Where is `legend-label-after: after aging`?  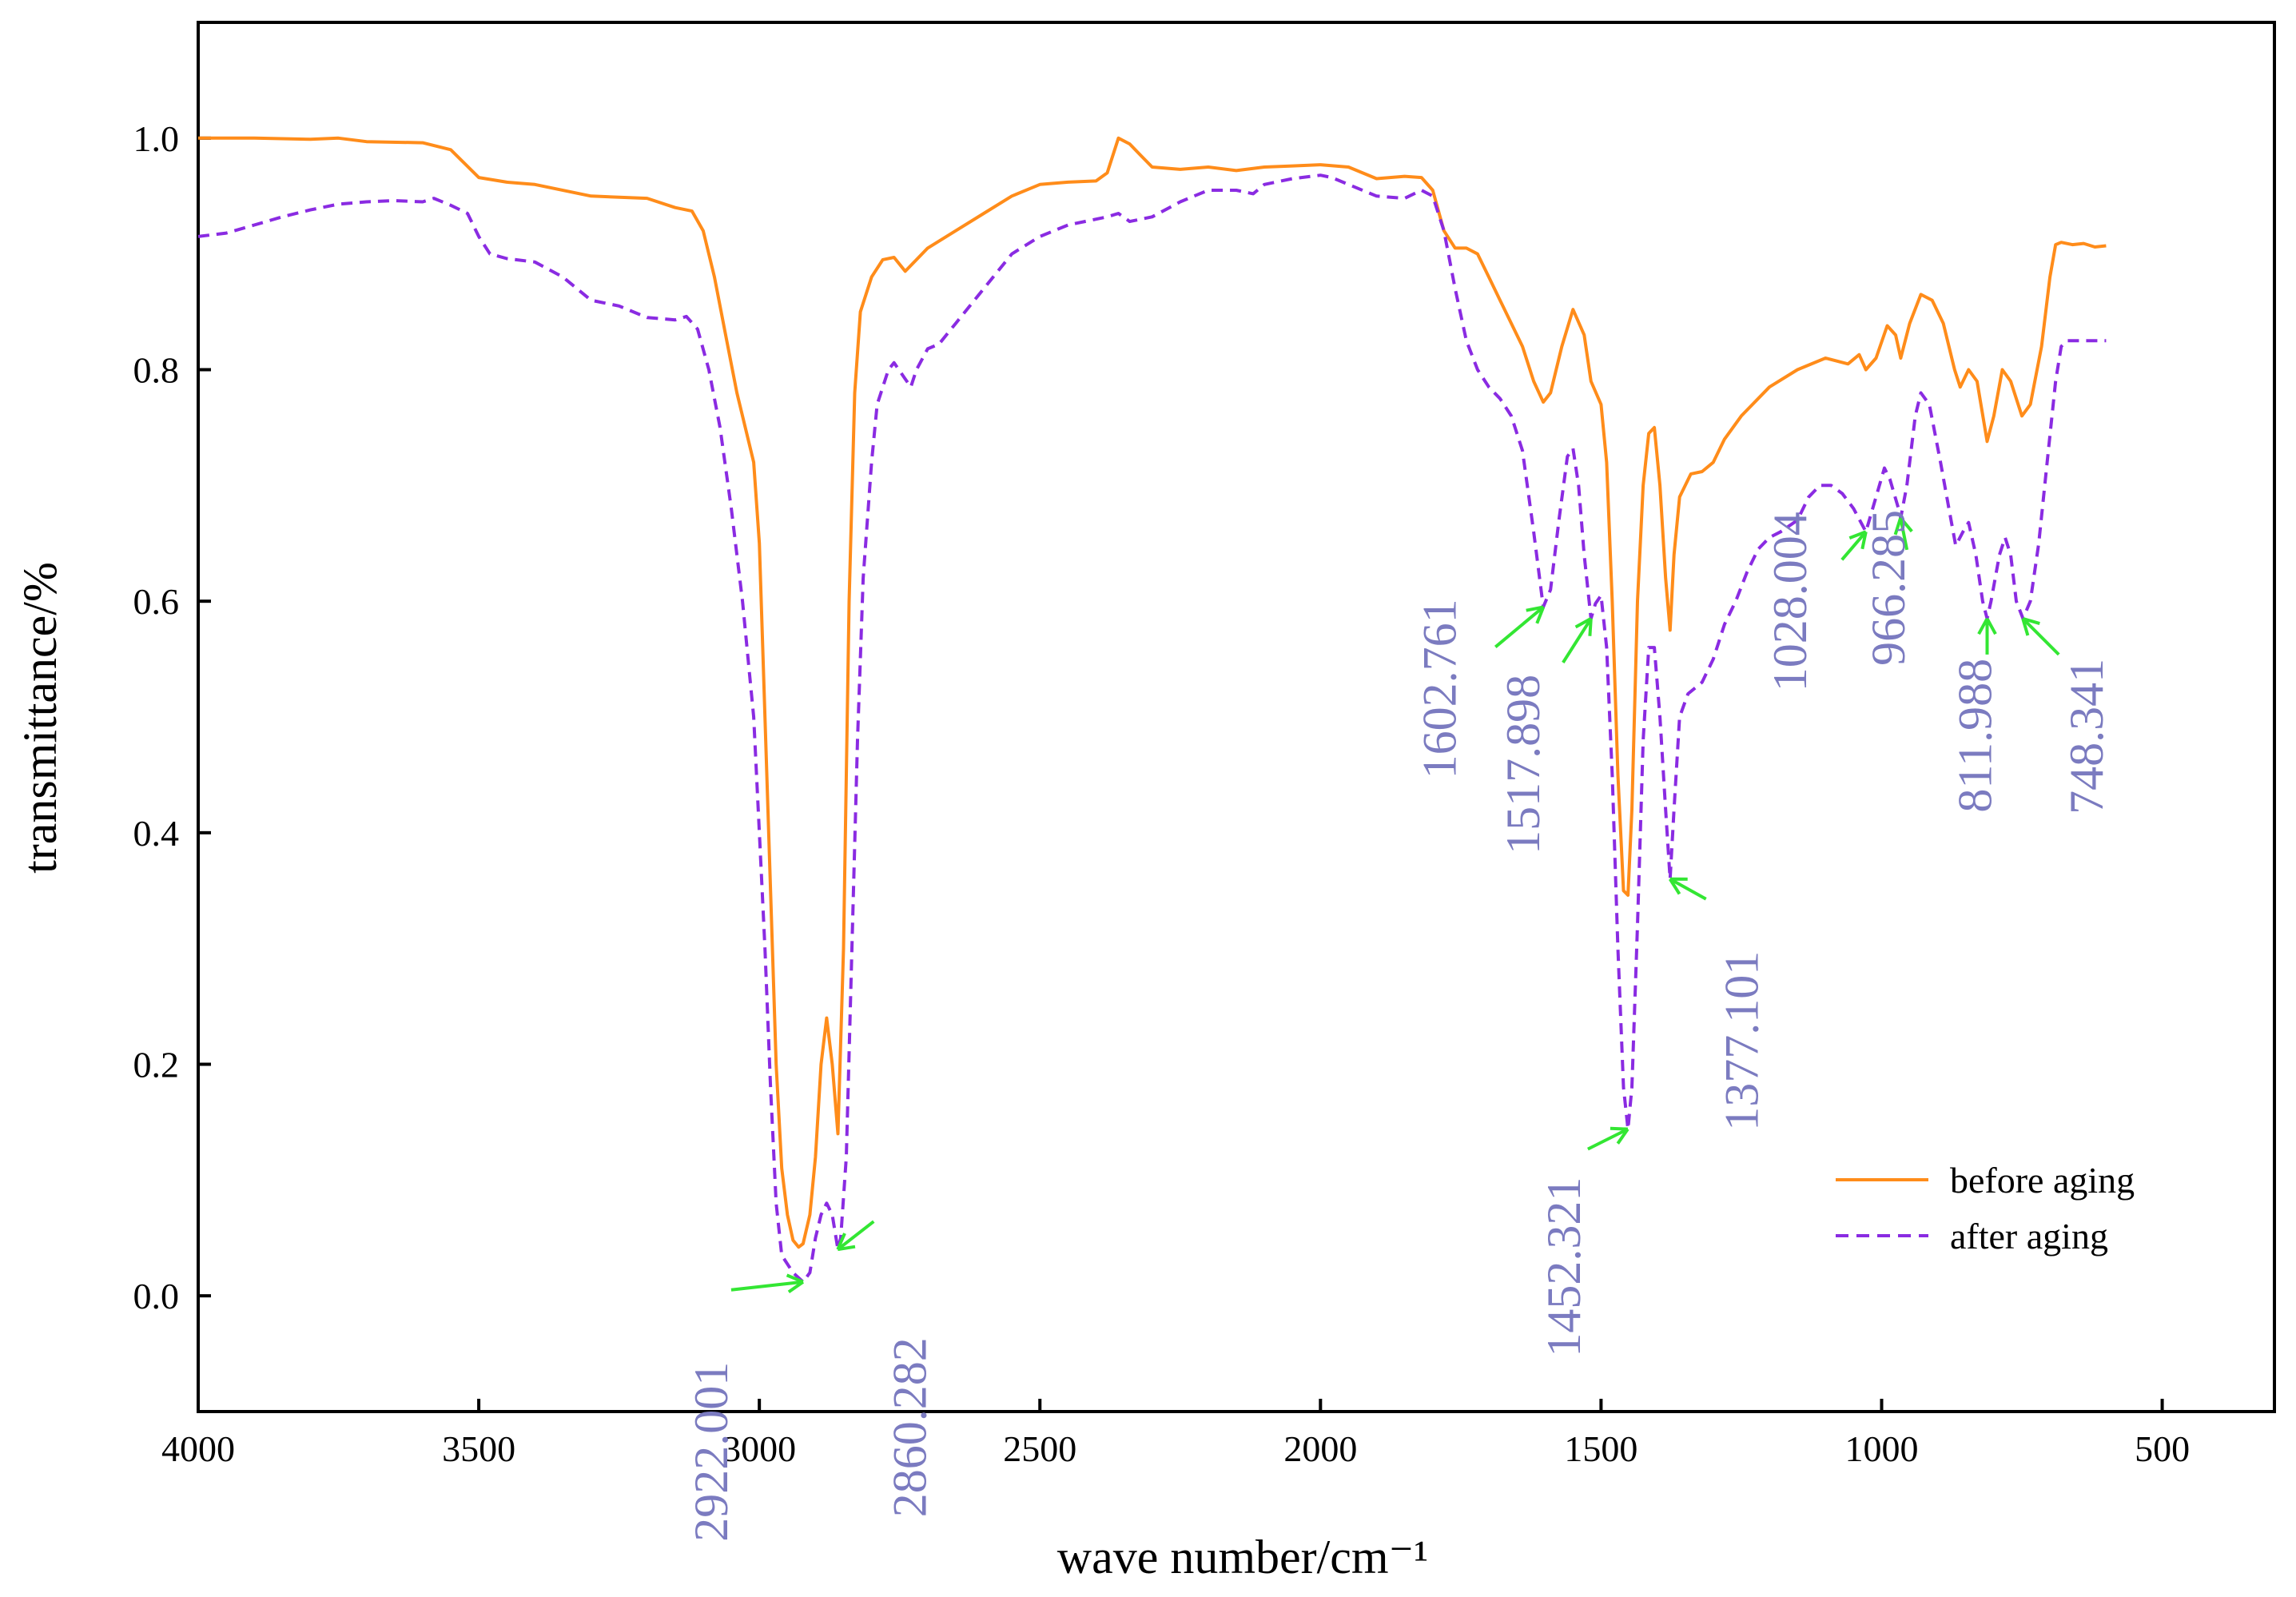 legend-label-after: after aging is located at coordinates (2029, 1236).